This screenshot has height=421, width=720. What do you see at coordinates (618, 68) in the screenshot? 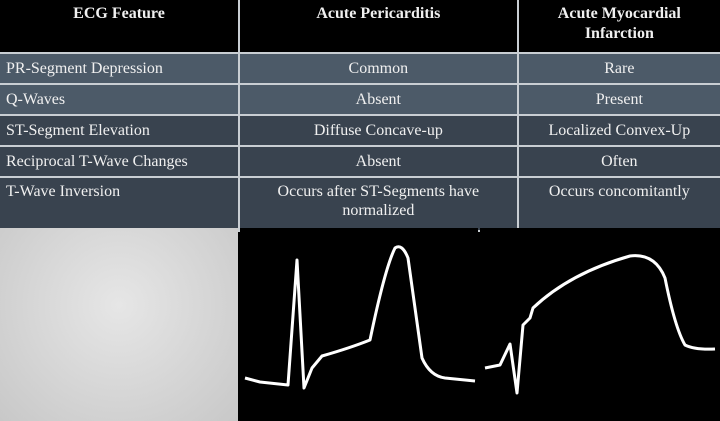
I see `mi-cell: Rare` at bounding box center [618, 68].